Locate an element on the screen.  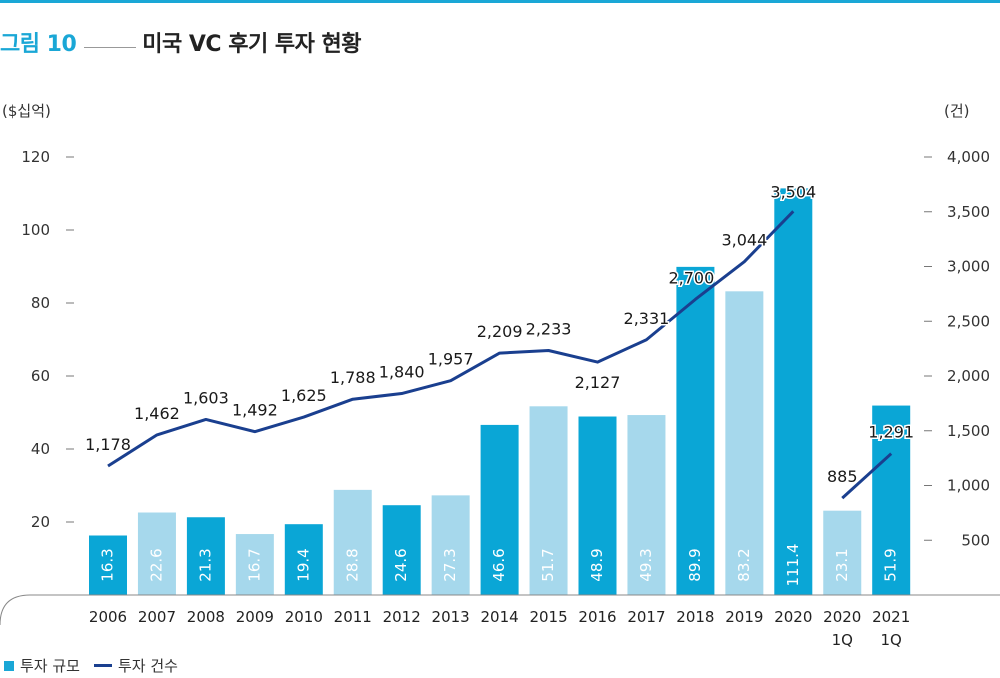
right-axis-tick-label: 2,000 is located at coordinates (968, 376).